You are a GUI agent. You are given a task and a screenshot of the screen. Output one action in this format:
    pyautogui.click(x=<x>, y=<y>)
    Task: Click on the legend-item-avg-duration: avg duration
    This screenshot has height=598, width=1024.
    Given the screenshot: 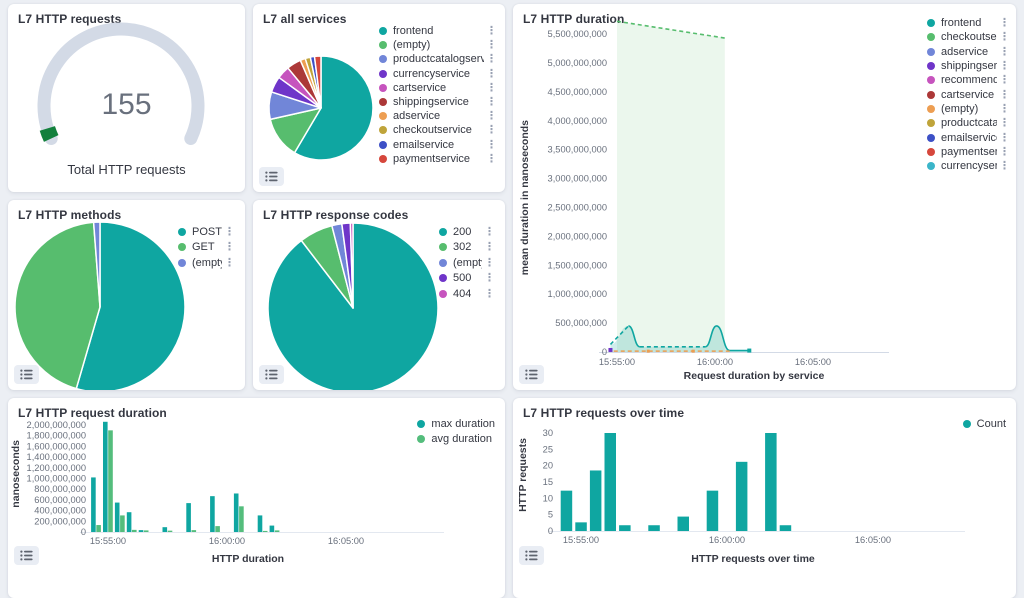 What is the action you would take?
    pyautogui.click(x=456, y=438)
    